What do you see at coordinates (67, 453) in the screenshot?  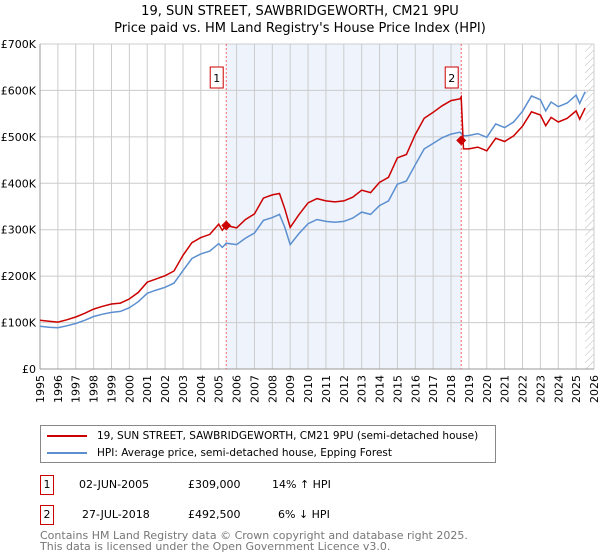 I see `hpi-line-swatch` at bounding box center [67, 453].